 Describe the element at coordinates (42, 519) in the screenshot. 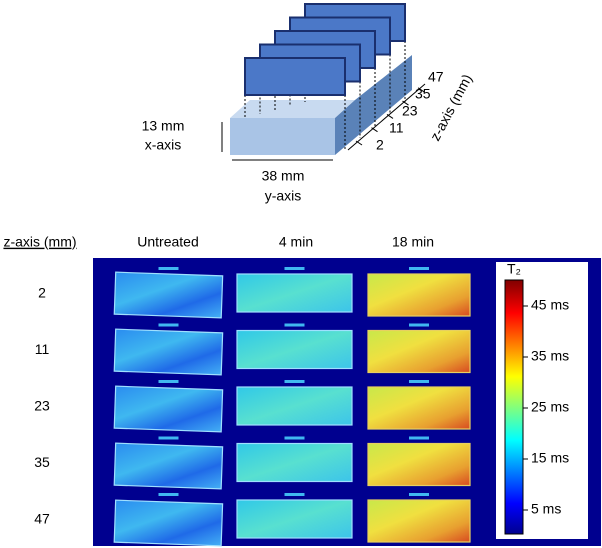

I see `row-label: 47` at that location.